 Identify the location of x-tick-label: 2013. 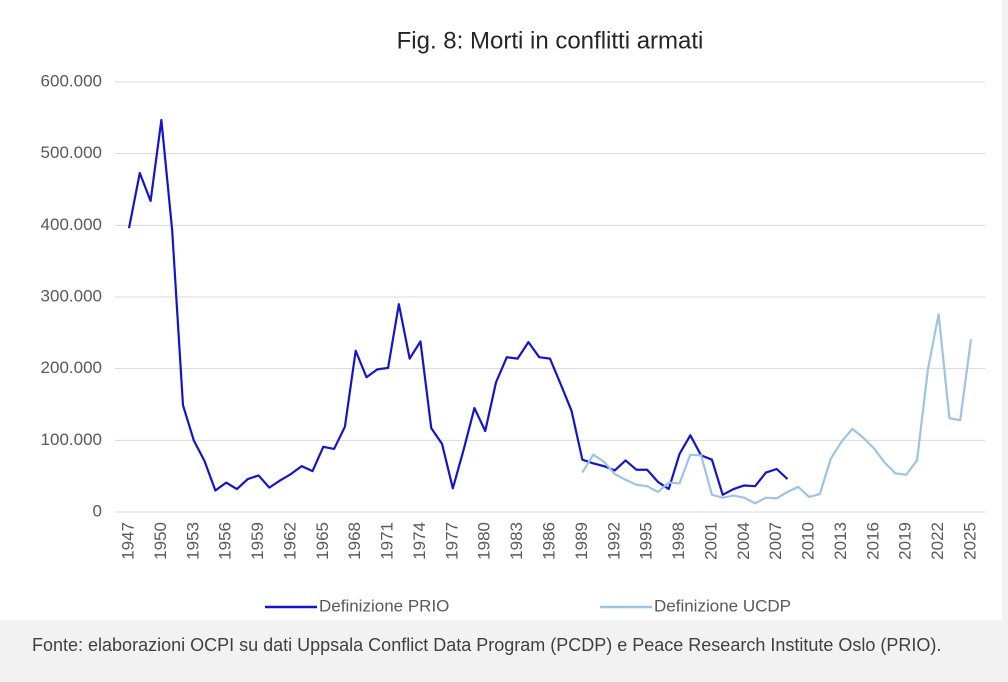
(840, 541).